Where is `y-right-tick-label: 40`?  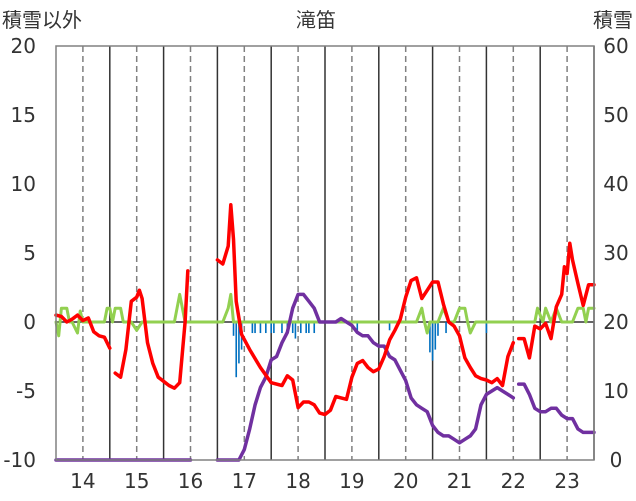 y-right-tick-label: 40 is located at coordinates (615, 184).